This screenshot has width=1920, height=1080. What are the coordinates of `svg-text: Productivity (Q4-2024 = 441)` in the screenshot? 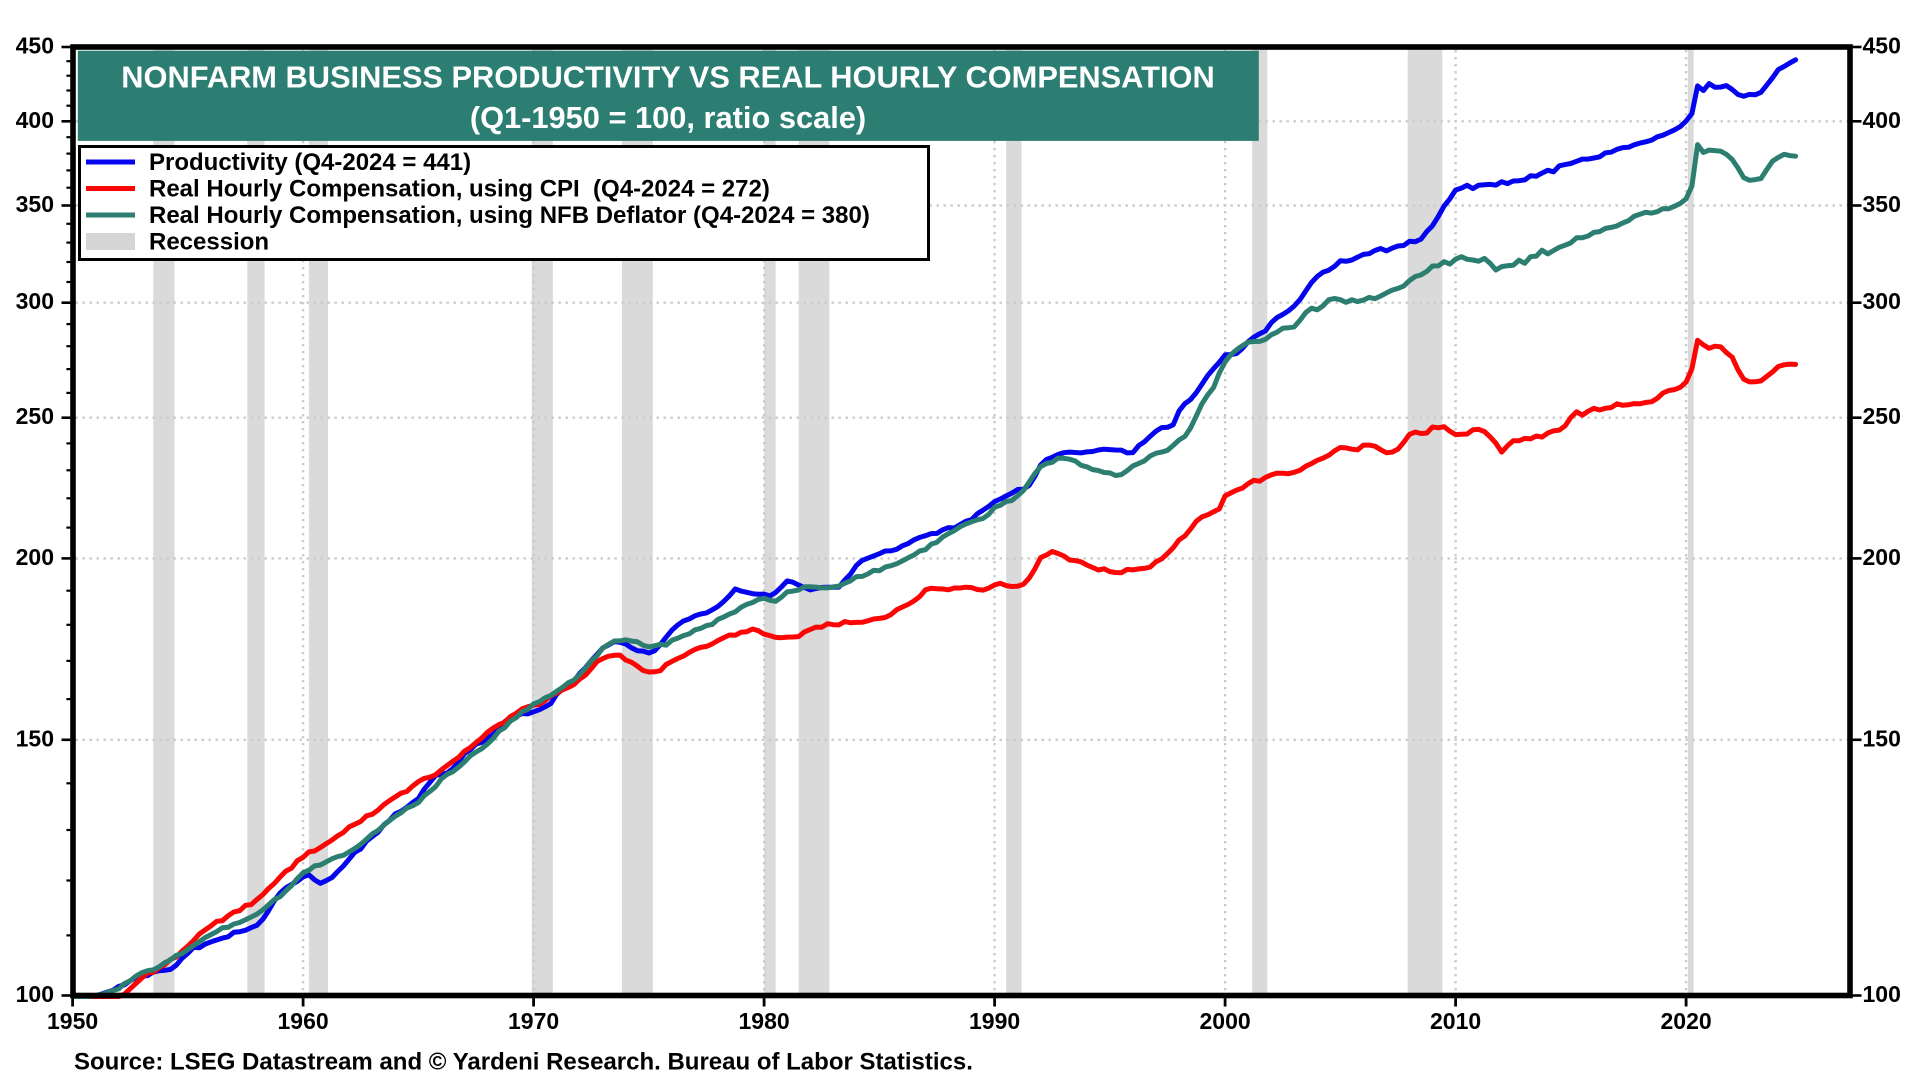 It's located at (310, 162).